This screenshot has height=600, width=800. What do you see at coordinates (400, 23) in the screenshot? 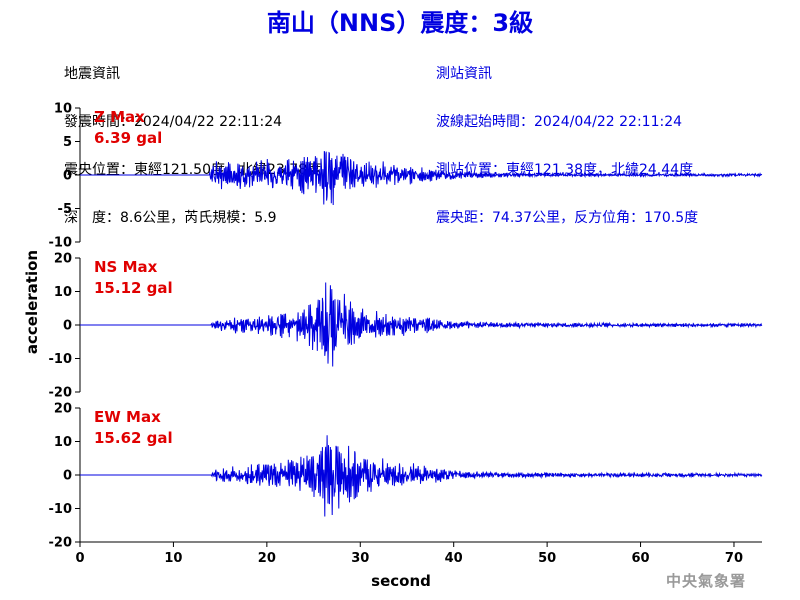
I see `chart-title: 南山（NNS）震度：3級` at bounding box center [400, 23].